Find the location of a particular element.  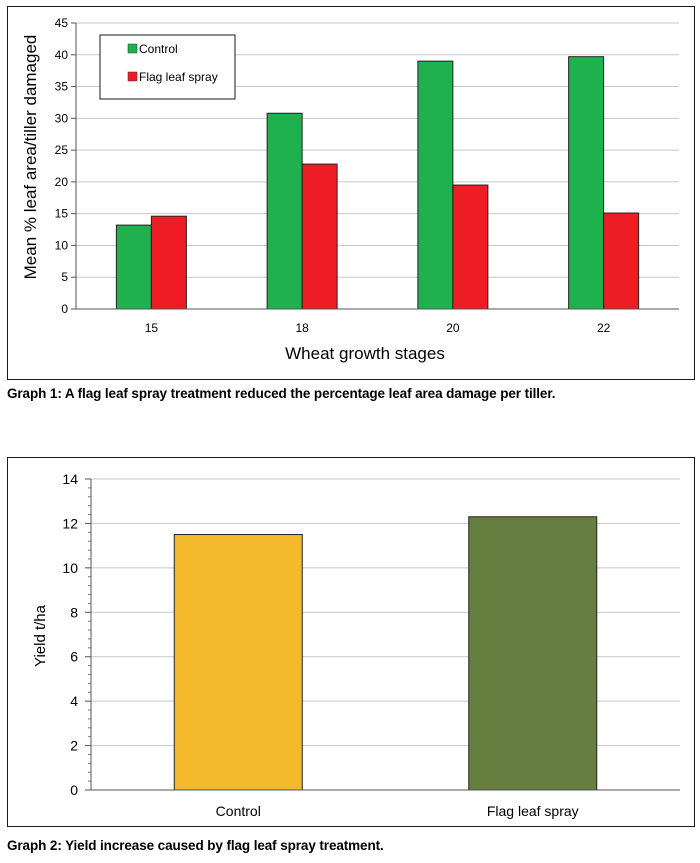

legend-label-flag-leaf-spray: Flag leaf spray is located at coordinates (178, 77).